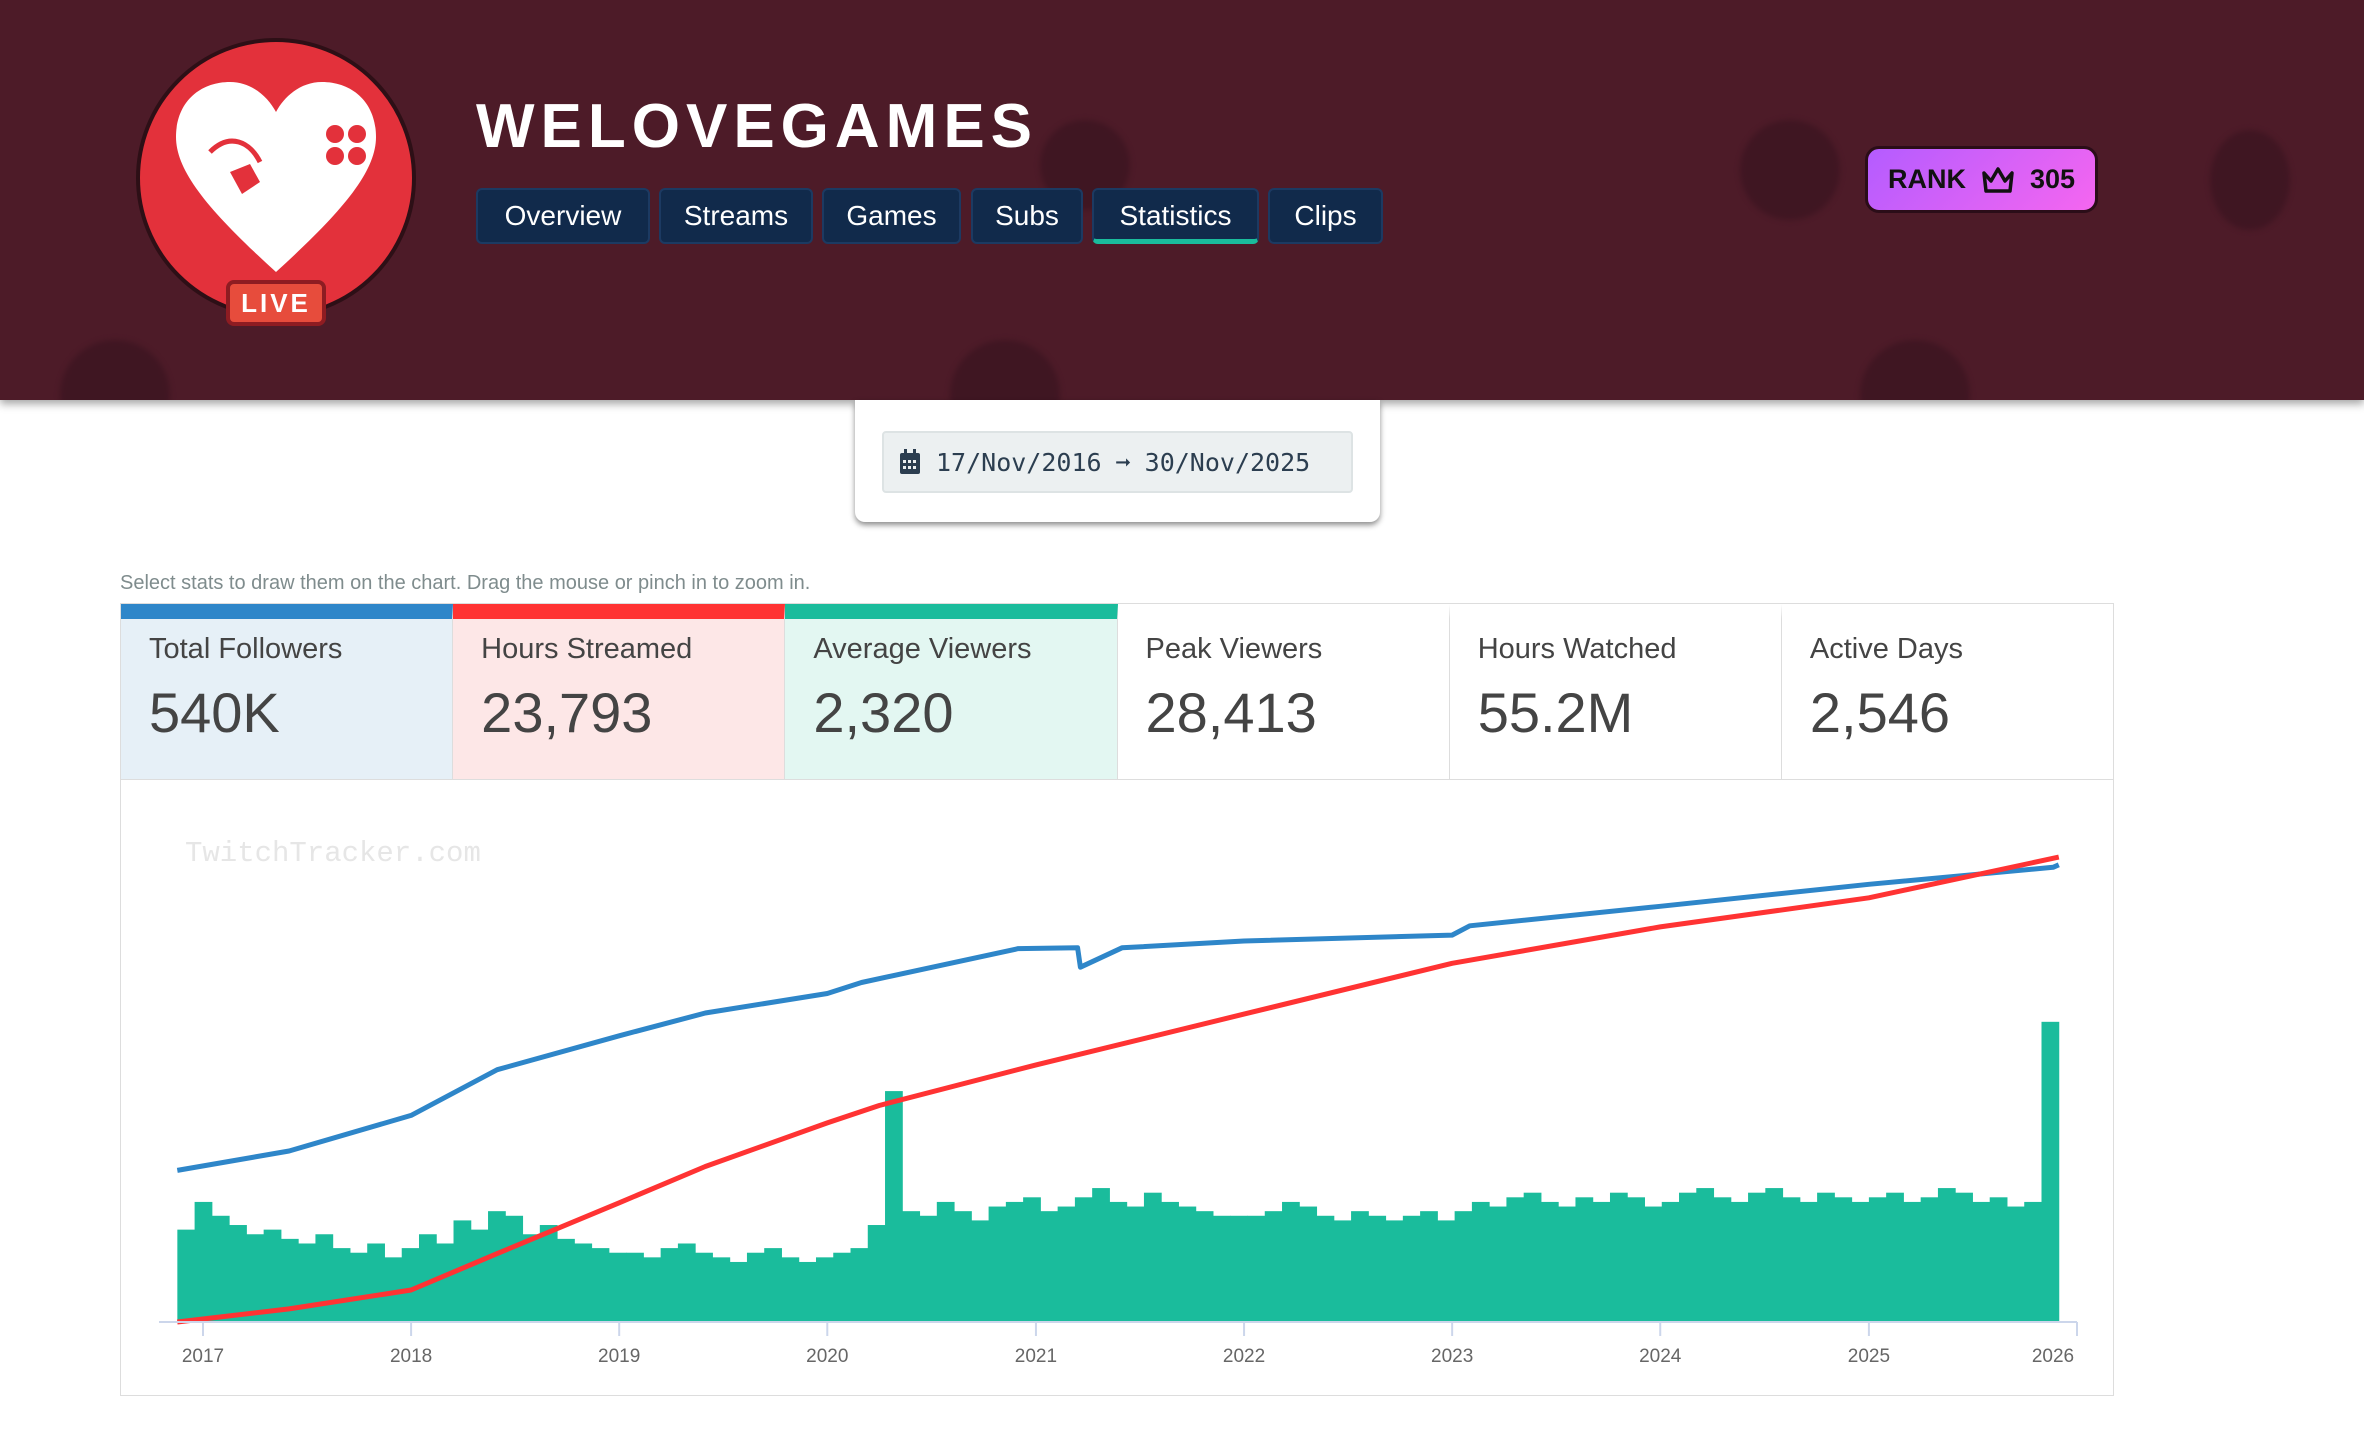  Describe the element at coordinates (276, 303) in the screenshot. I see `live-badge: LIVE` at that location.